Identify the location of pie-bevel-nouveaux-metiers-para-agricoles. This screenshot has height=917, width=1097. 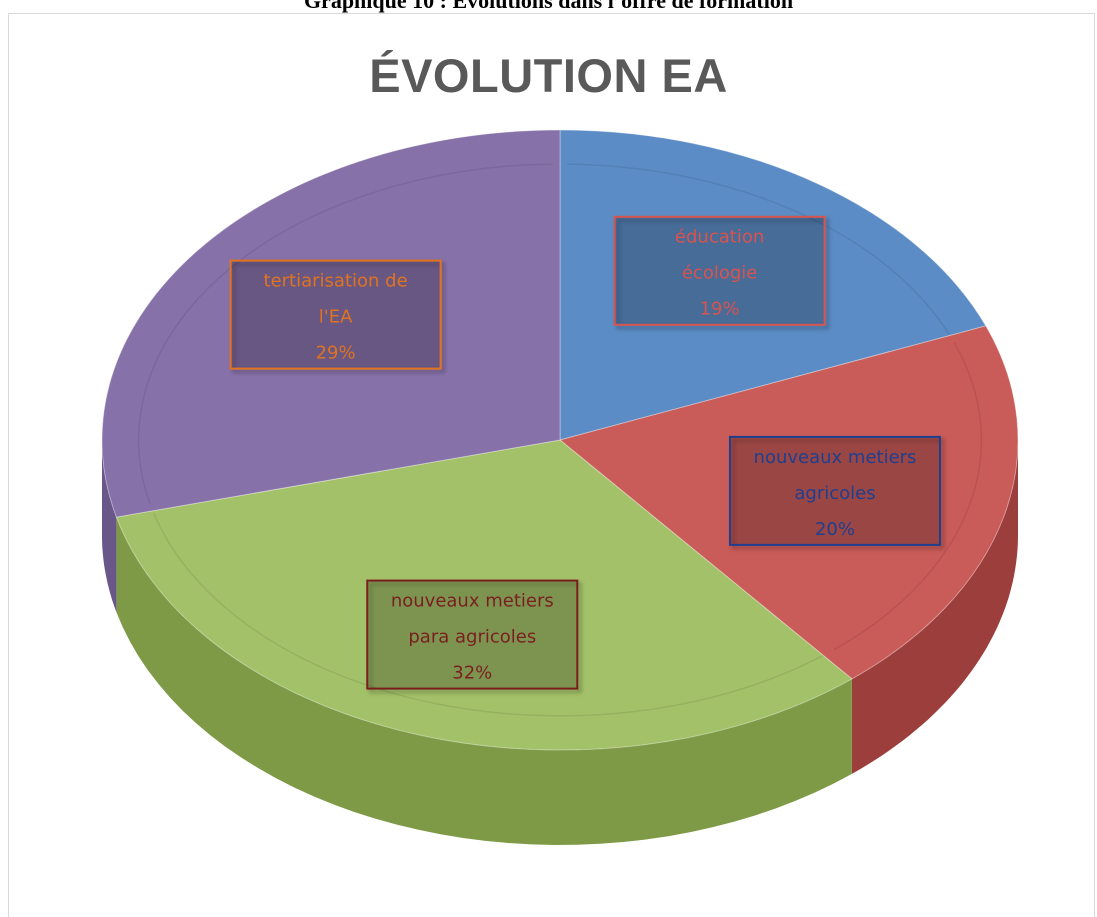
(488, 615).